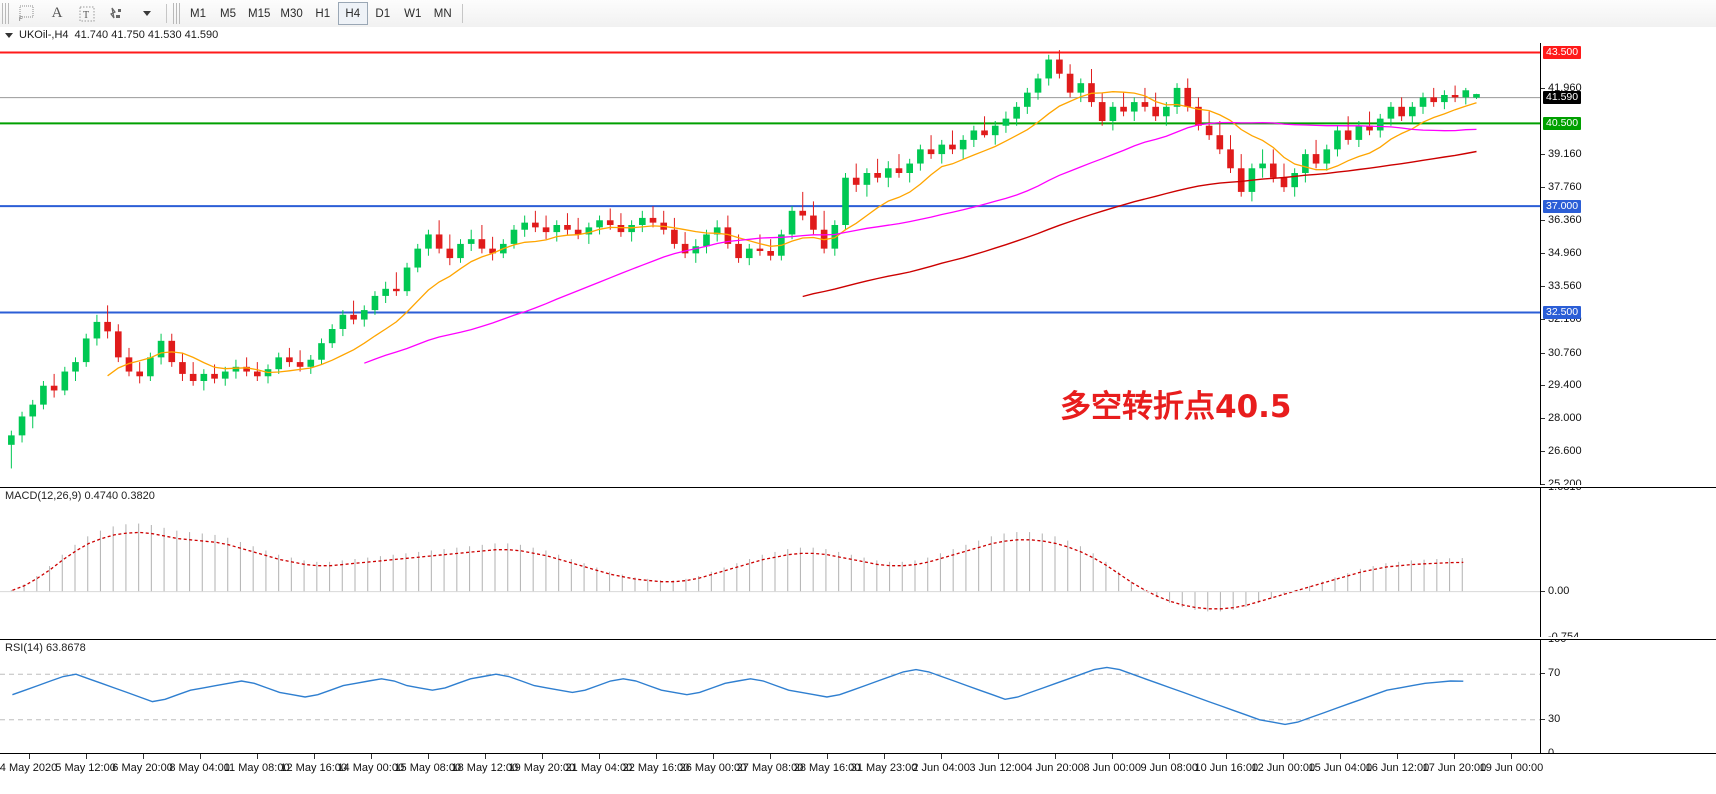 The image size is (1716, 794). Describe the element at coordinates (228, 13) in the screenshot. I see `timeframe-m5: M5` at that location.